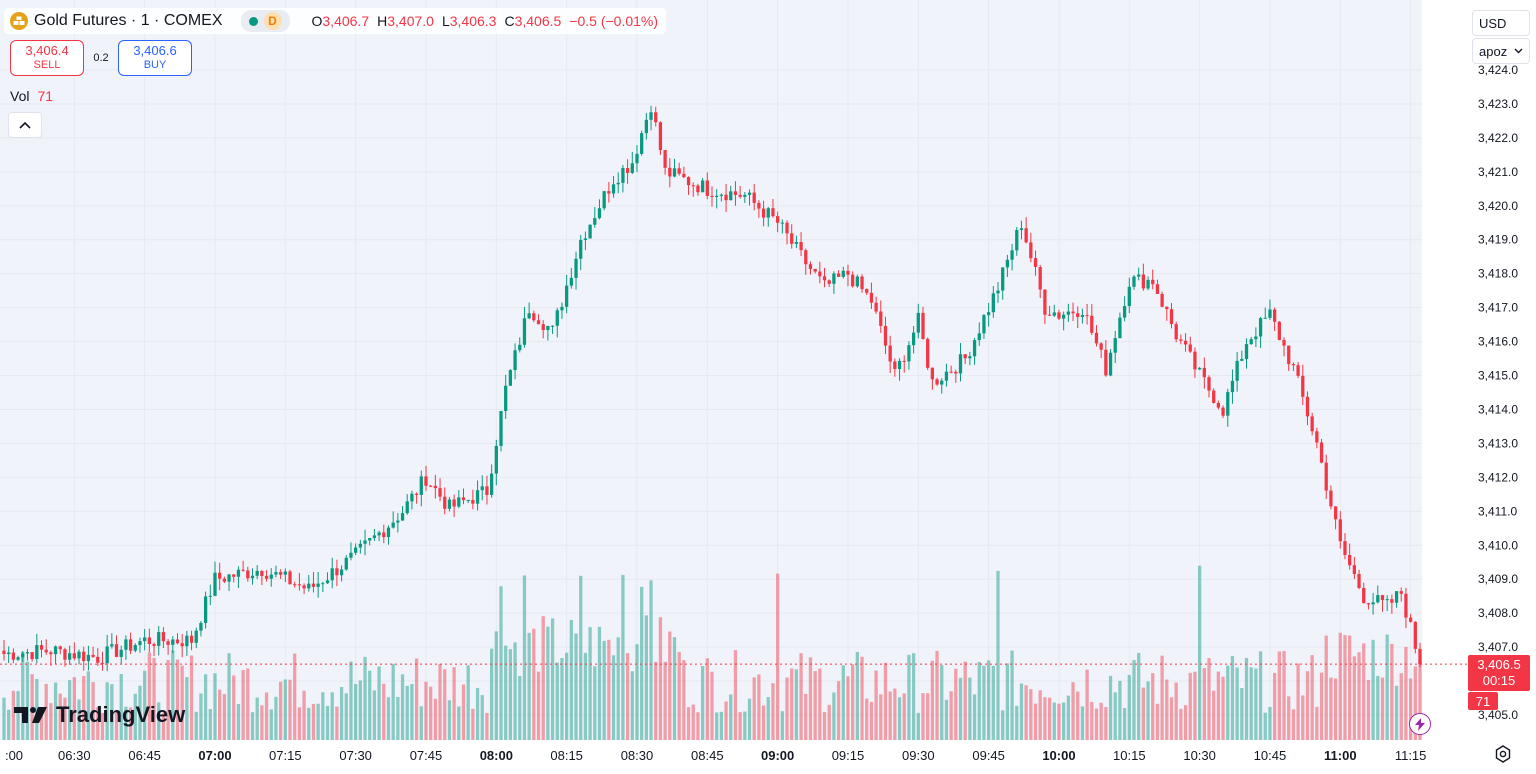 The image size is (1536, 774). What do you see at coordinates (25, 125) in the screenshot?
I see `collapse-legend-button` at bounding box center [25, 125].